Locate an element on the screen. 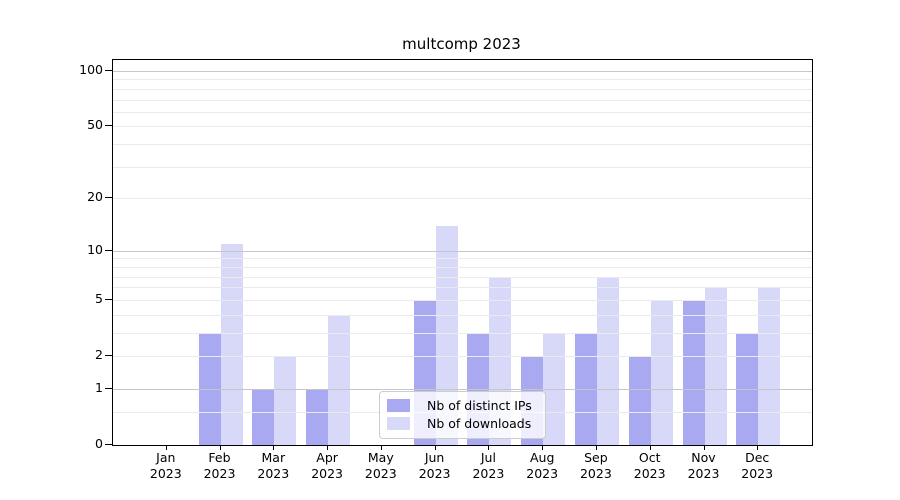  x-tick-month: Sep is located at coordinates (596, 457).